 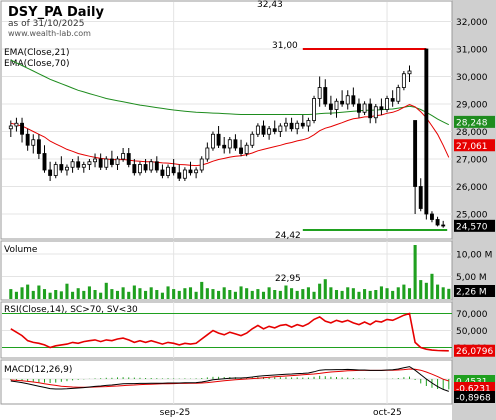 I want to click on macd-series, so click(x=230, y=379).